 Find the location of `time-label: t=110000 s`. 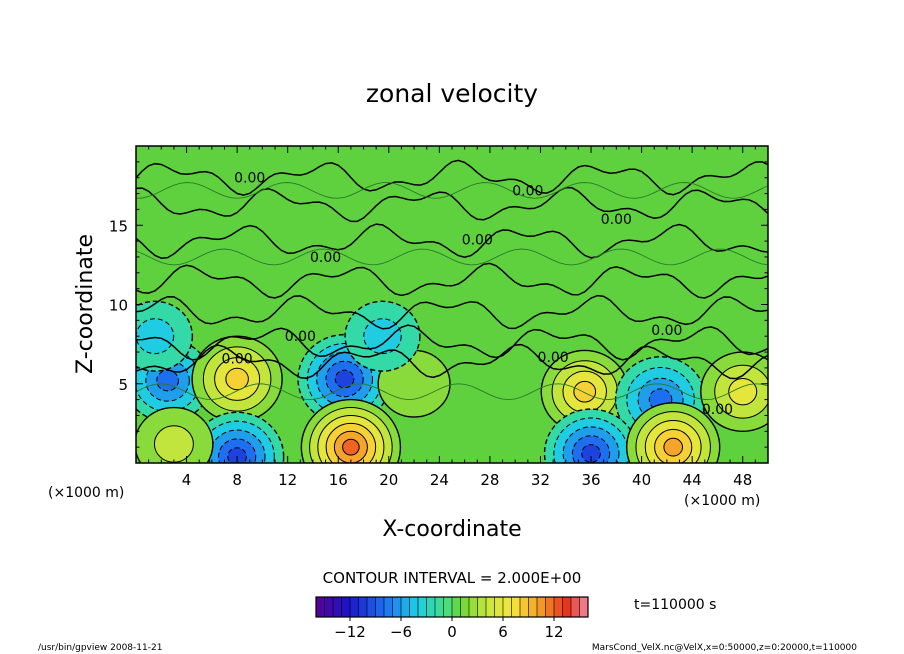

time-label: t=110000 s is located at coordinates (675, 605).